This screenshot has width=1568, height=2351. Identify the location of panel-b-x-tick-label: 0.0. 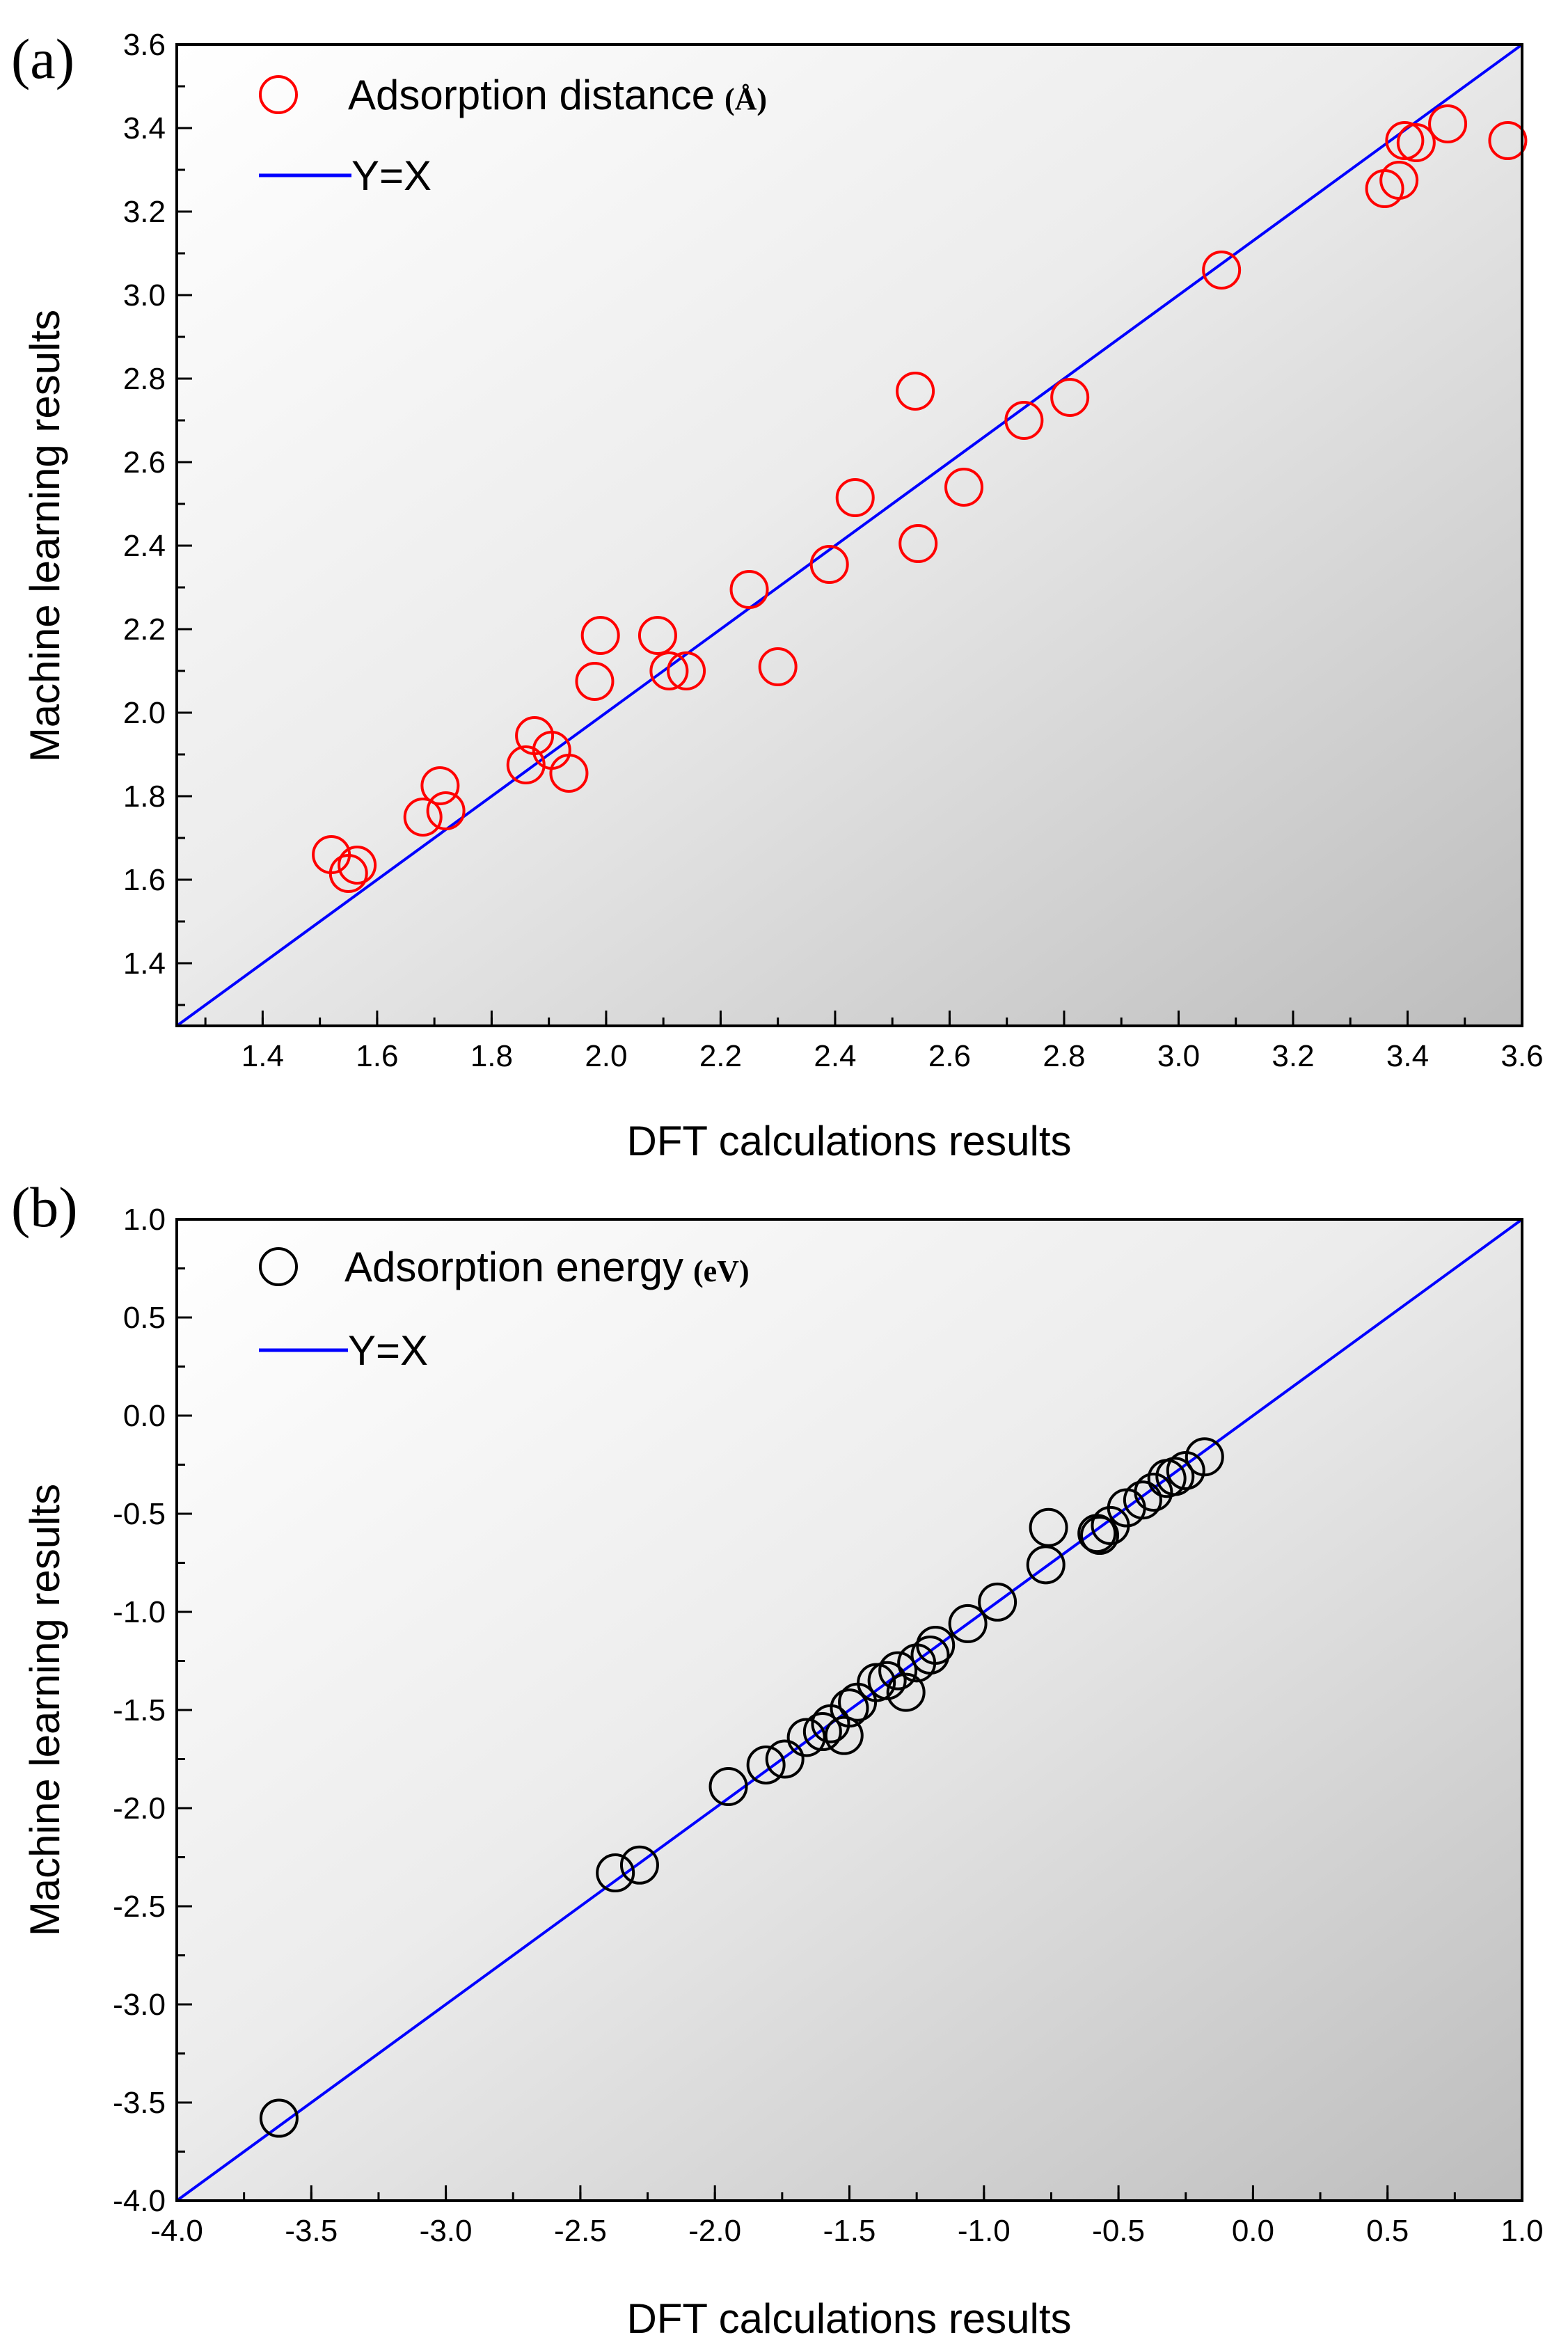
(1253, 2231).